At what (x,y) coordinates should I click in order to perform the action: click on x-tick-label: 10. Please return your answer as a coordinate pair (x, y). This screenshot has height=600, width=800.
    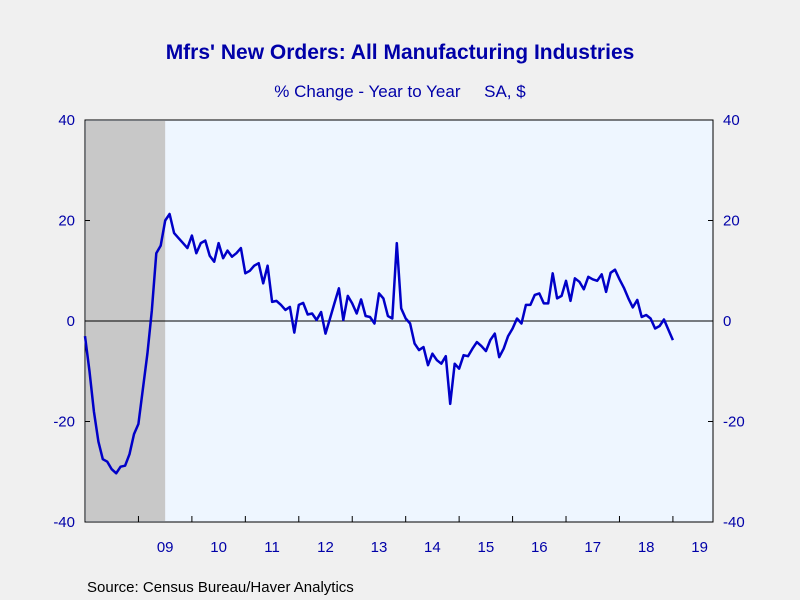
    Looking at the image, I should click on (218, 547).